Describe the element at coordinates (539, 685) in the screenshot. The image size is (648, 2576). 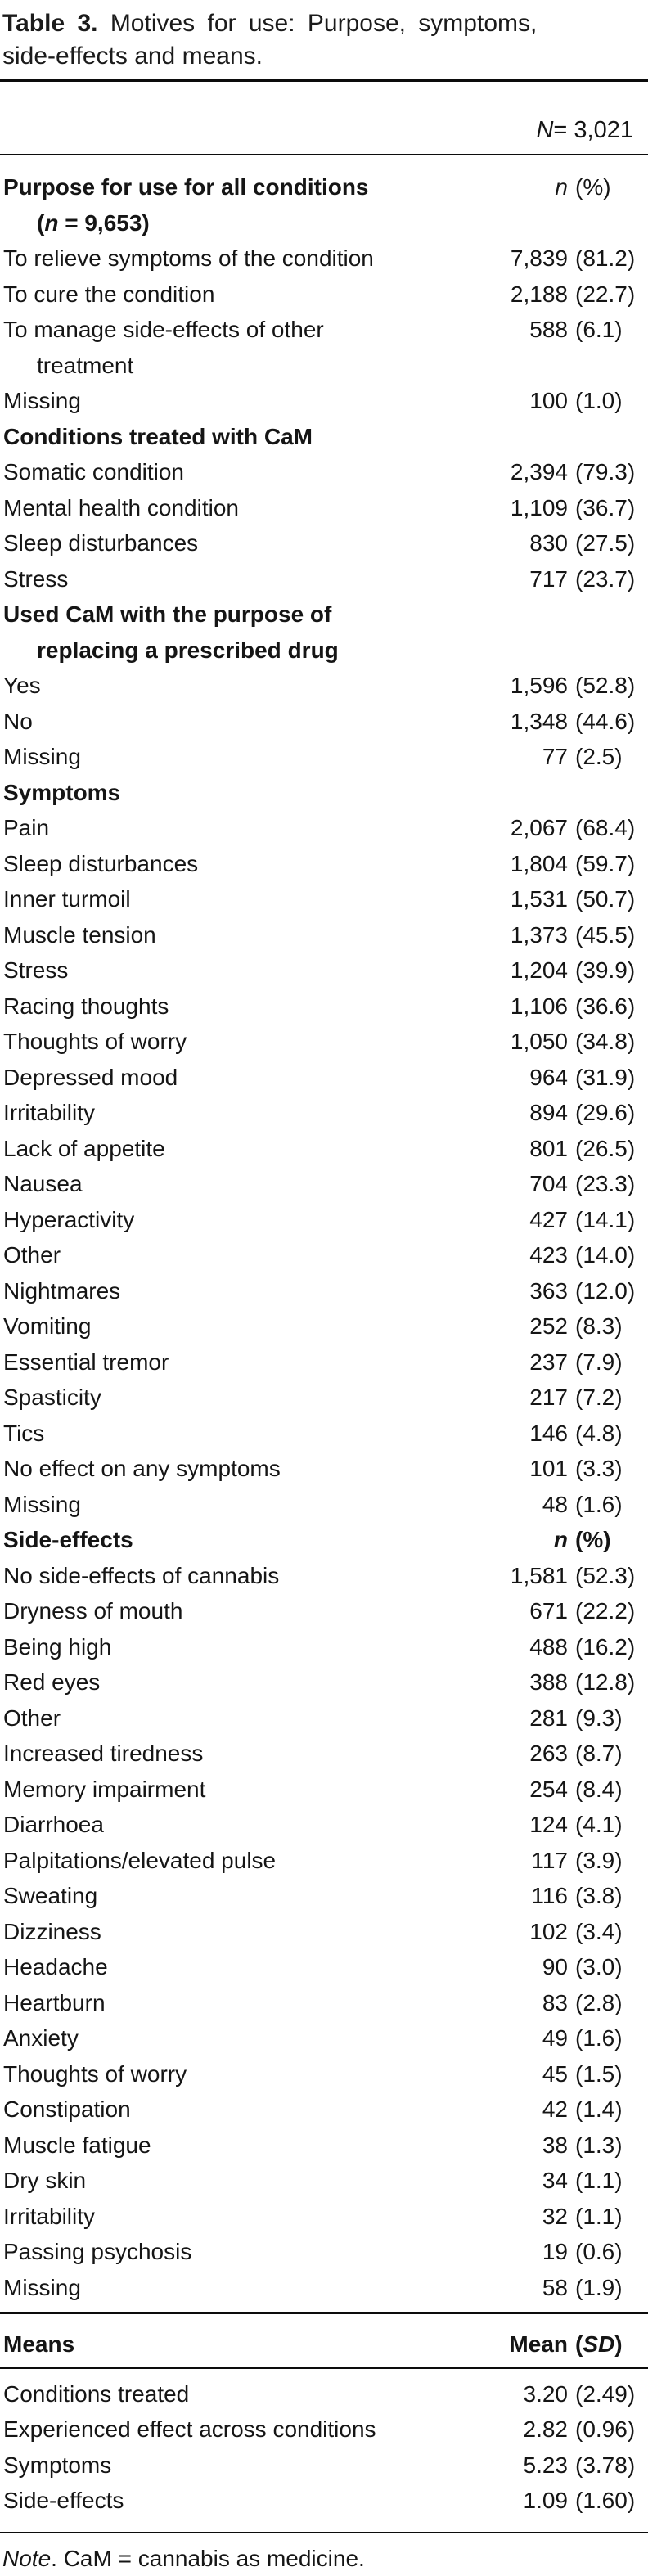
I see `text-run: 1,596` at that location.